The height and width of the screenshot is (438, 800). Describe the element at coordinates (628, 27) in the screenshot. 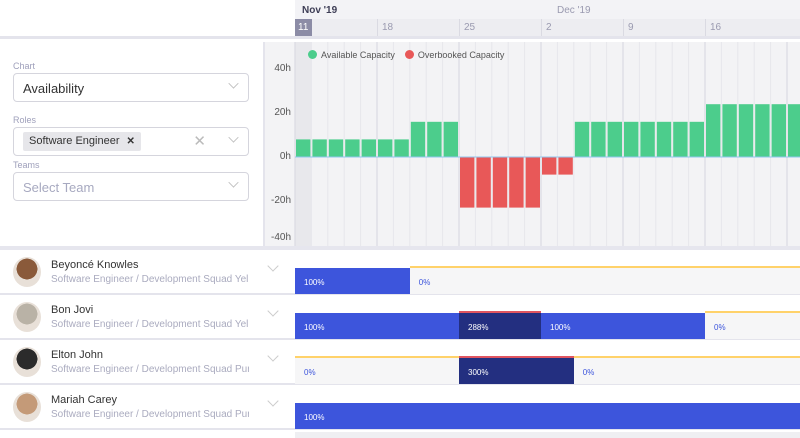

I see `week-label: 9` at that location.